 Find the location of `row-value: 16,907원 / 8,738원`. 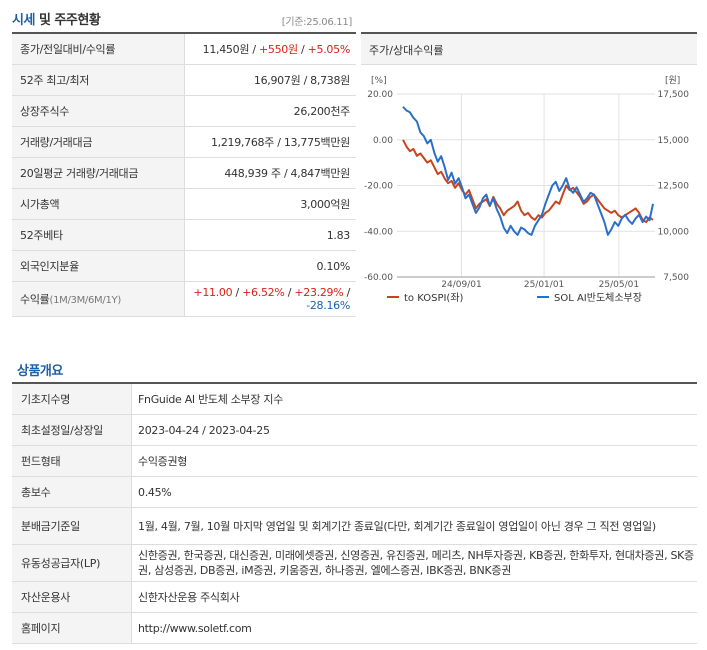

row-value: 16,907원 / 8,738원 is located at coordinates (270, 80).